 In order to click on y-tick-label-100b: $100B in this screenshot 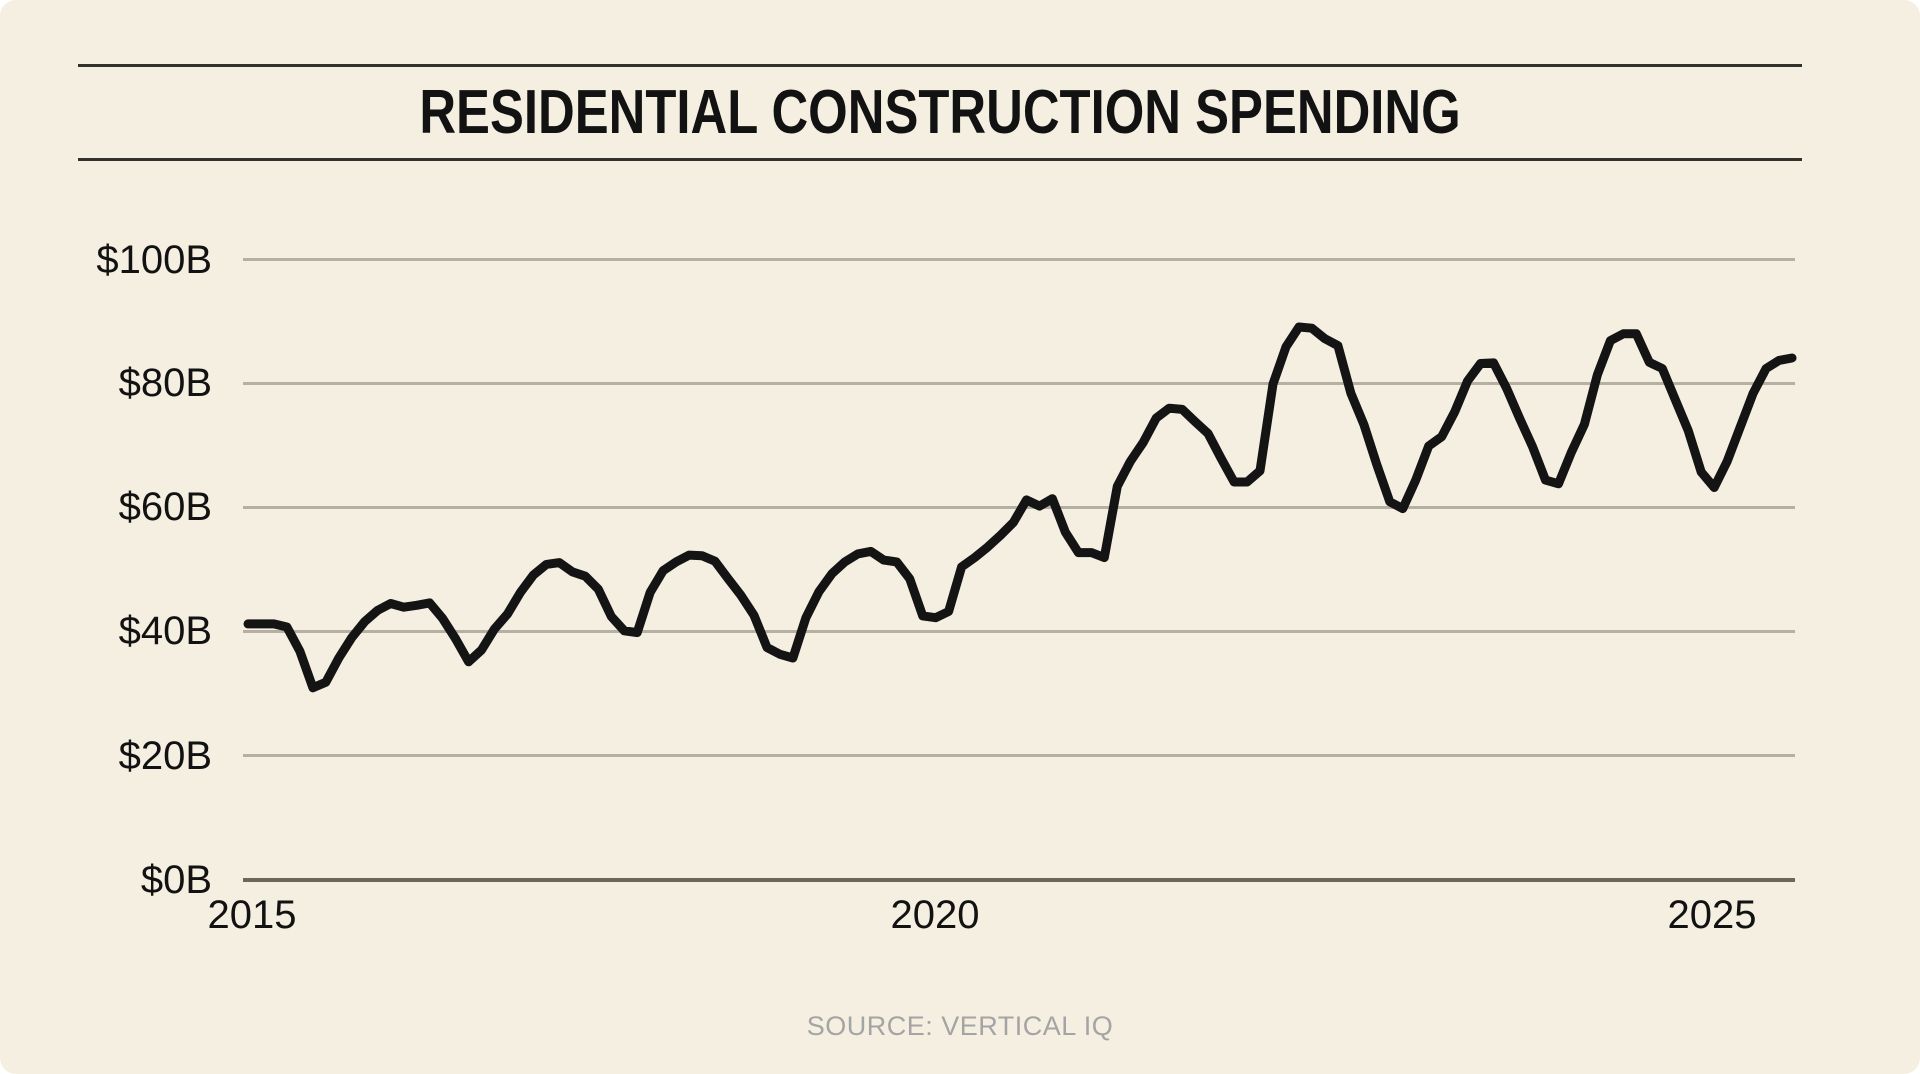, I will do `click(154, 260)`.